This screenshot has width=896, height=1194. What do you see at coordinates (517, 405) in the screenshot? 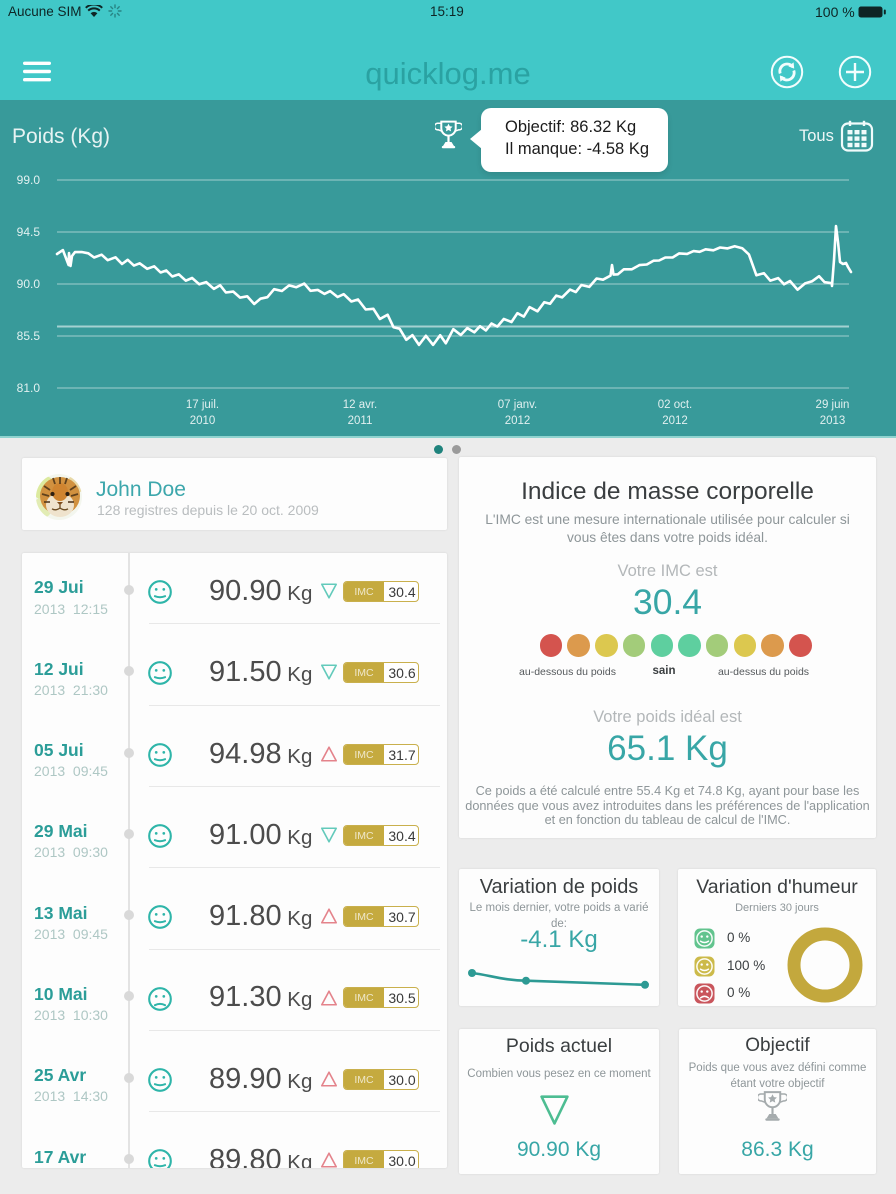
I see `svg-text: 07 janv.` at bounding box center [517, 405].